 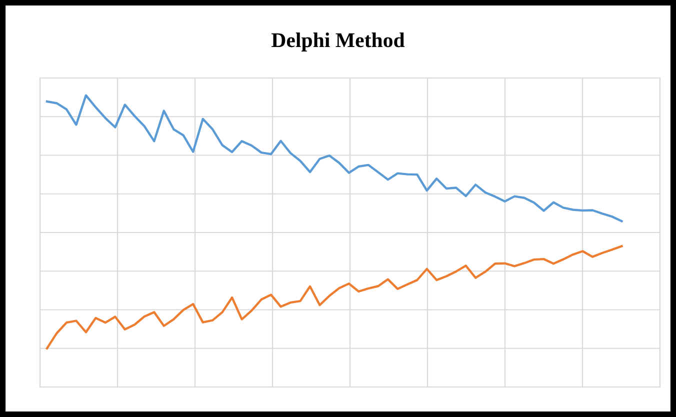 What do you see at coordinates (338, 42) in the screenshot?
I see `chart-title: Delphi Method` at bounding box center [338, 42].